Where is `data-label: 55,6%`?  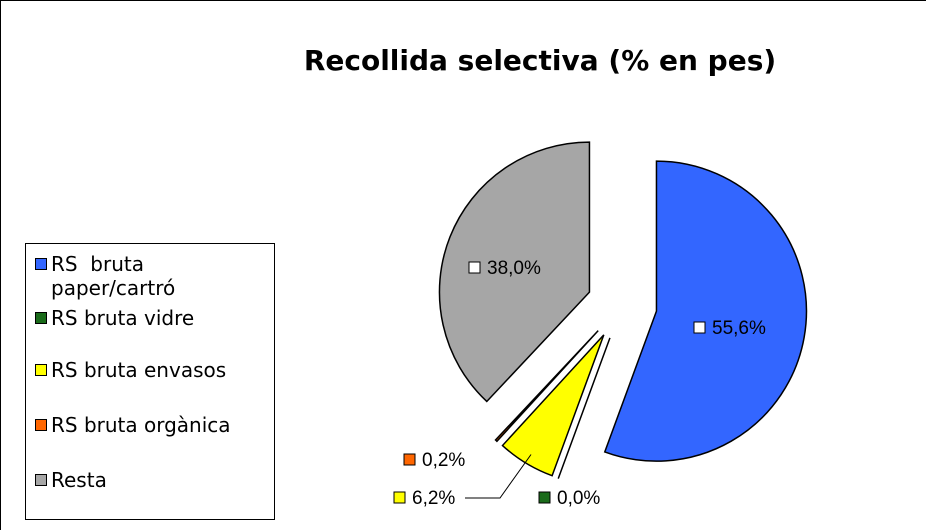 data-label: 55,6% is located at coordinates (739, 328).